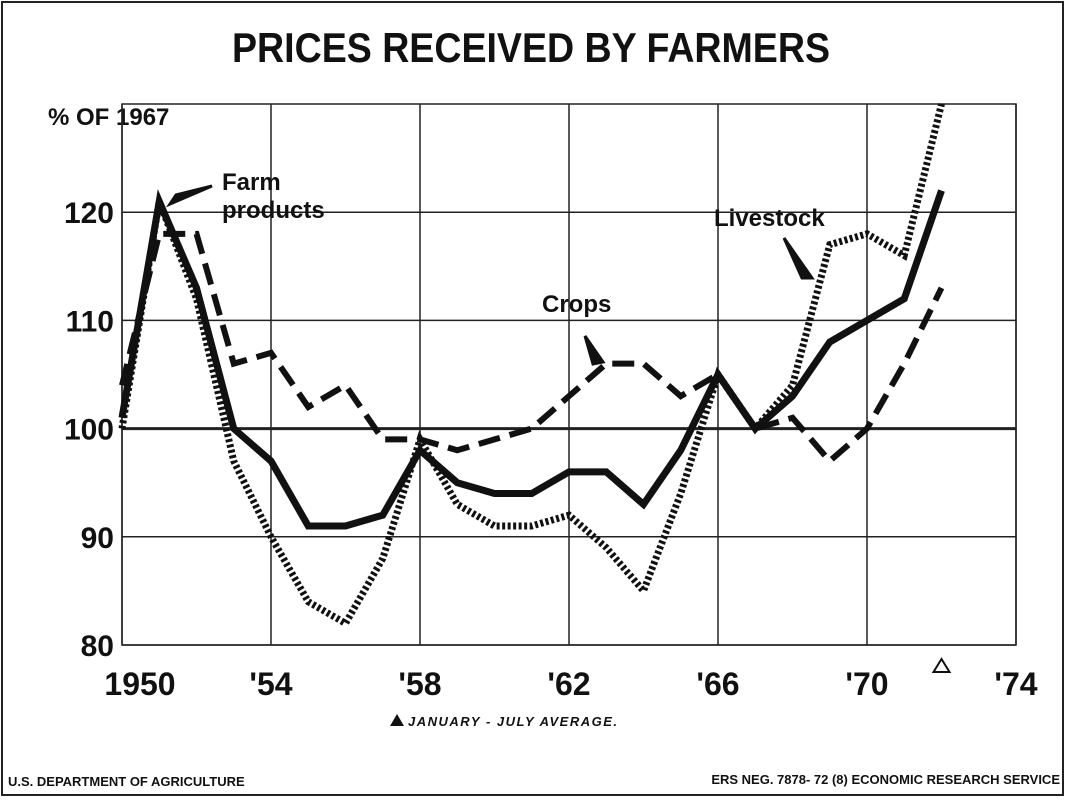  What do you see at coordinates (89, 213) in the screenshot?
I see `y-tick-label: 120` at bounding box center [89, 213].